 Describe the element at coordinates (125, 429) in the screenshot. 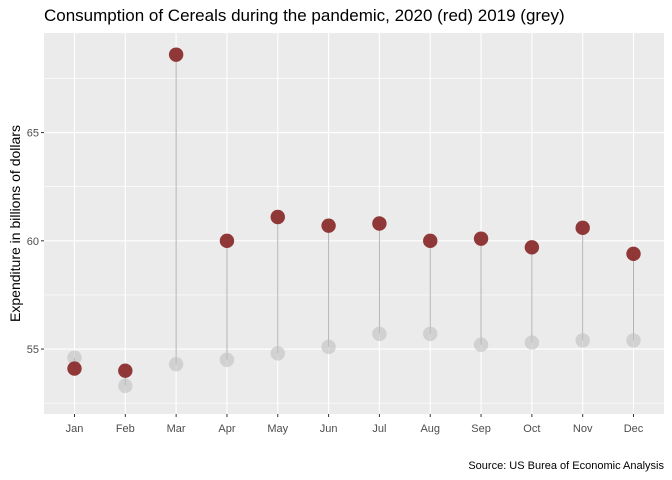

I see `x-tick-label: Feb` at that location.